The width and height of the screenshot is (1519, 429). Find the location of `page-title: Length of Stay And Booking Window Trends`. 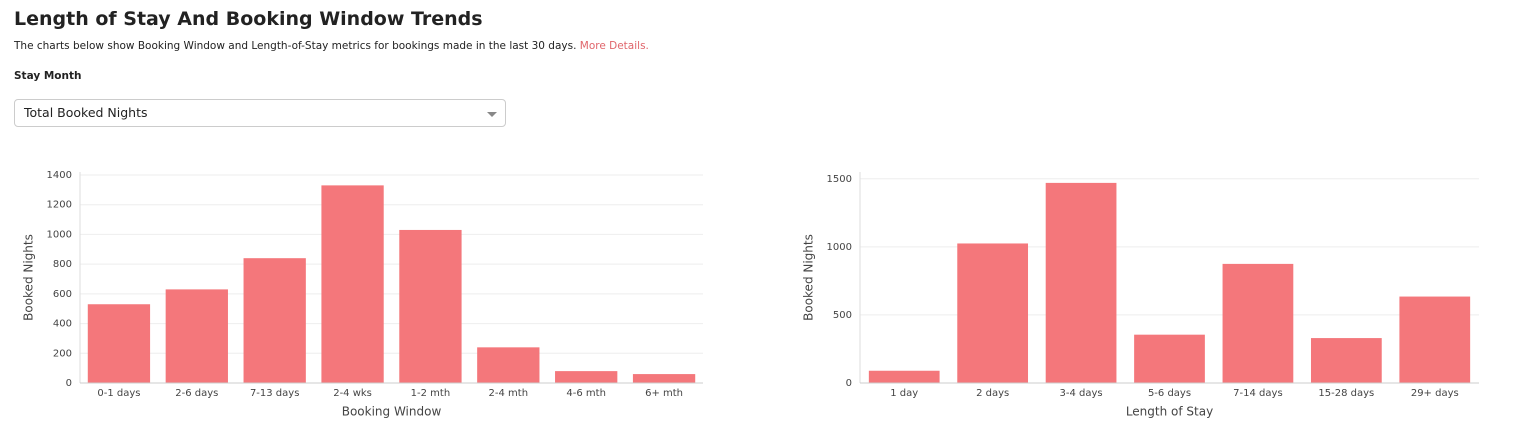

page-title: Length of Stay And Booking Window Trends is located at coordinates (248, 19).